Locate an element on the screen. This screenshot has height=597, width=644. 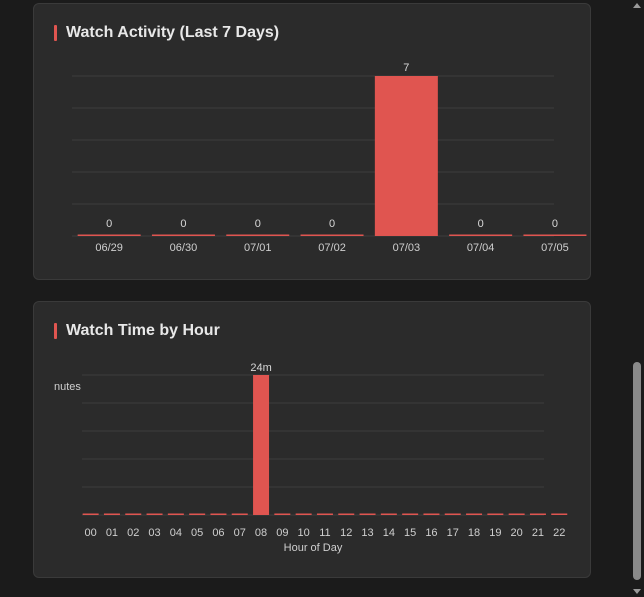
x-tick-label: 21 is located at coordinates (538, 533).